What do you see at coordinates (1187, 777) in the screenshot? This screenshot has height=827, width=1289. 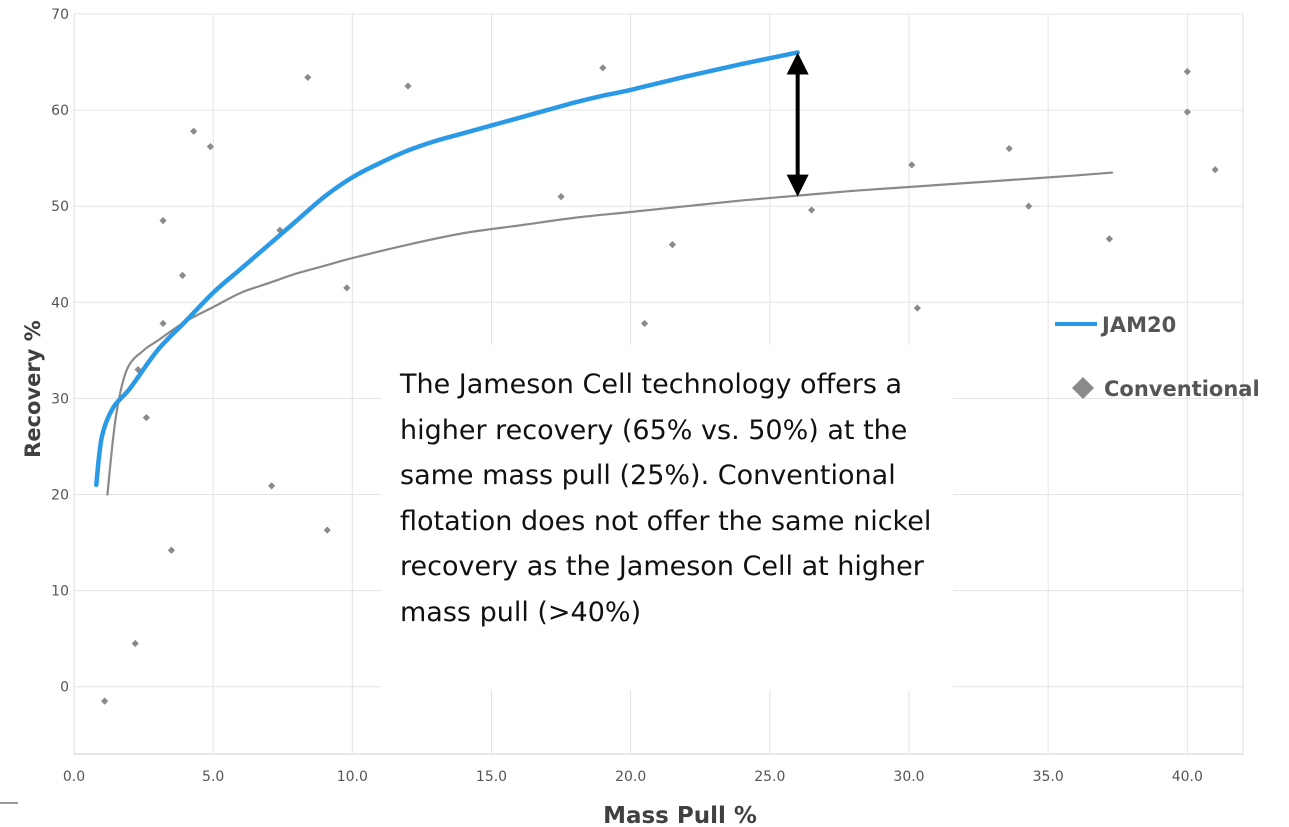 I see `x-tick-label: 40.0` at bounding box center [1187, 777].